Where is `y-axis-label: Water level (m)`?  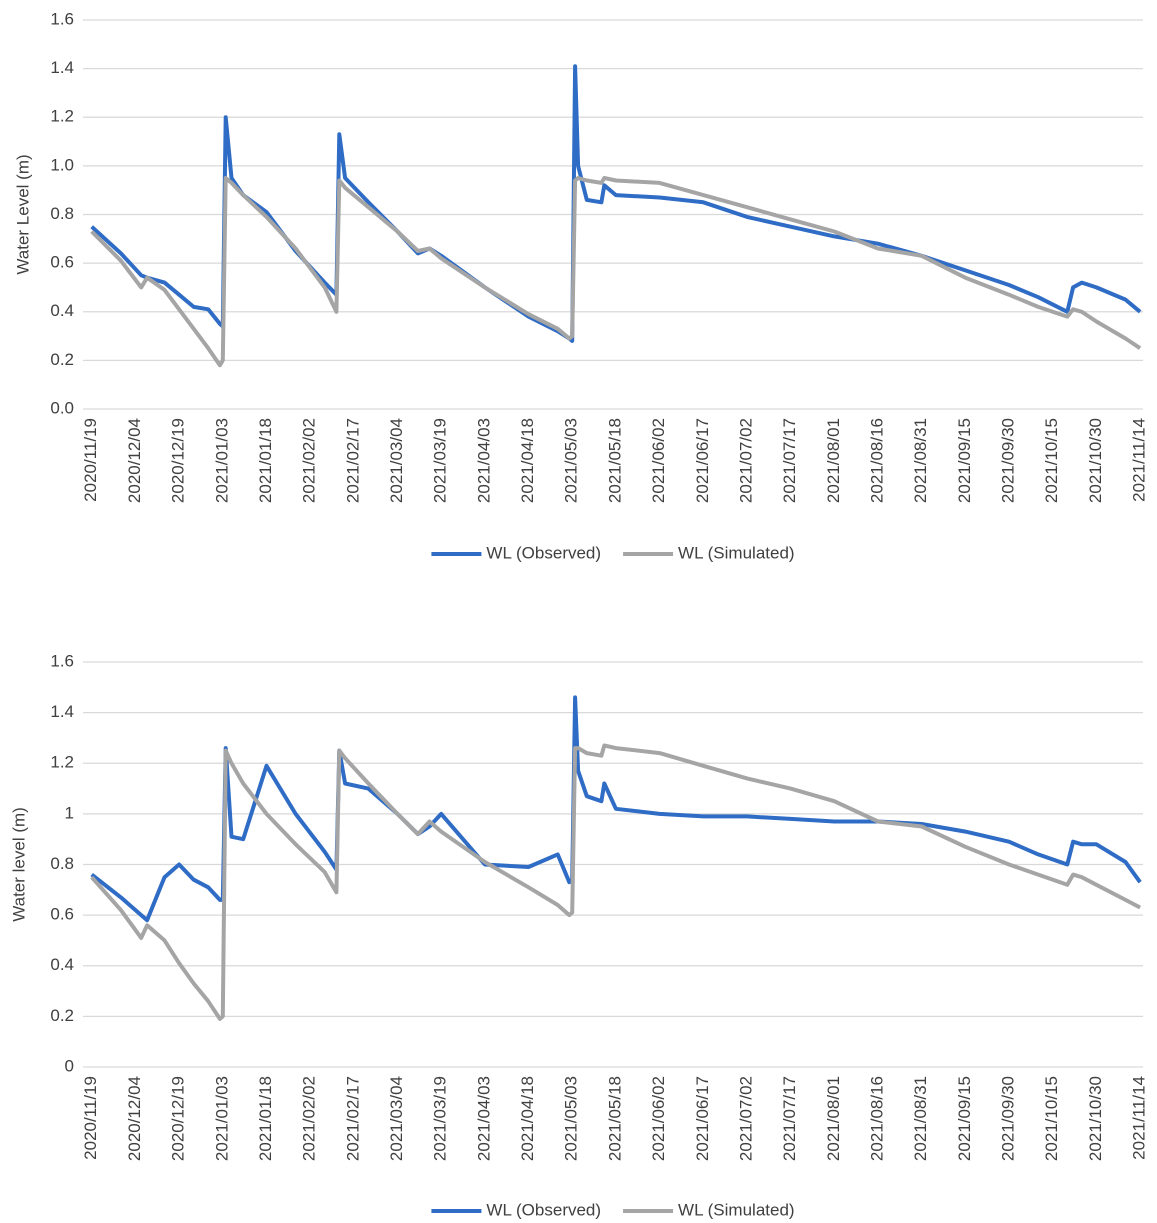
y-axis-label: Water level (m) is located at coordinates (18, 864).